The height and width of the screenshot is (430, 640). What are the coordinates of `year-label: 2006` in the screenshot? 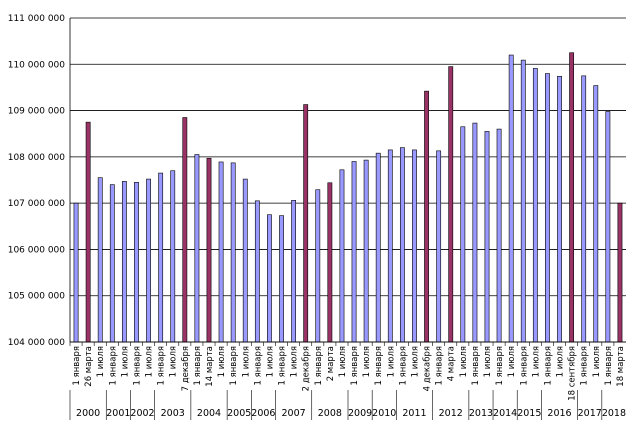 It's located at (263, 413).